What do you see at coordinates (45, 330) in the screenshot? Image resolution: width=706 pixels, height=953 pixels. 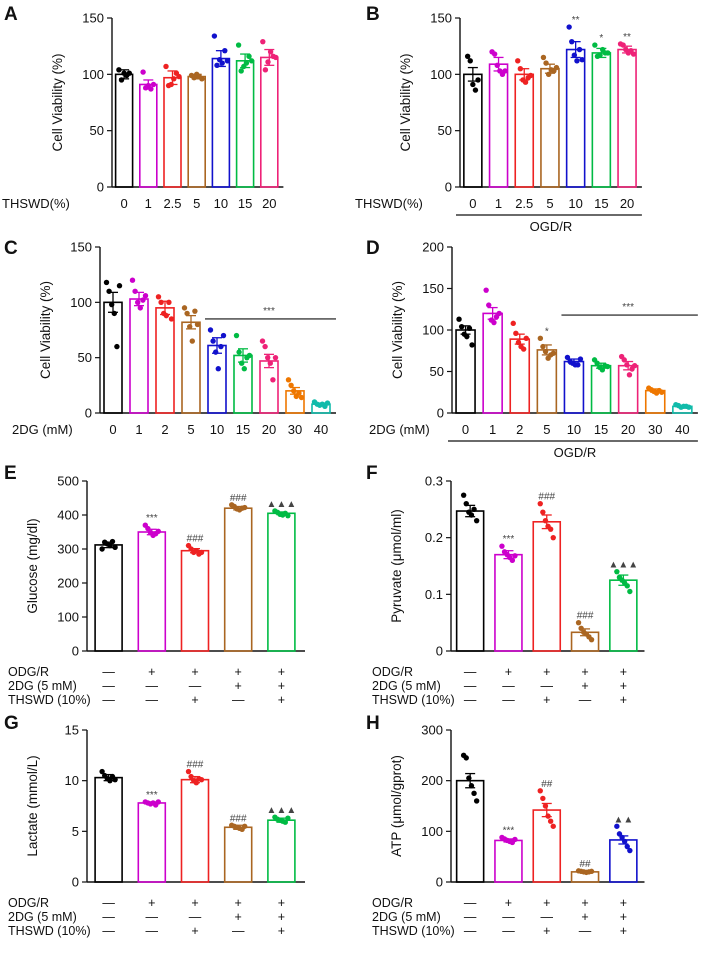 I see `y-axis-title: Cell Viability (%)` at bounding box center [45, 330].